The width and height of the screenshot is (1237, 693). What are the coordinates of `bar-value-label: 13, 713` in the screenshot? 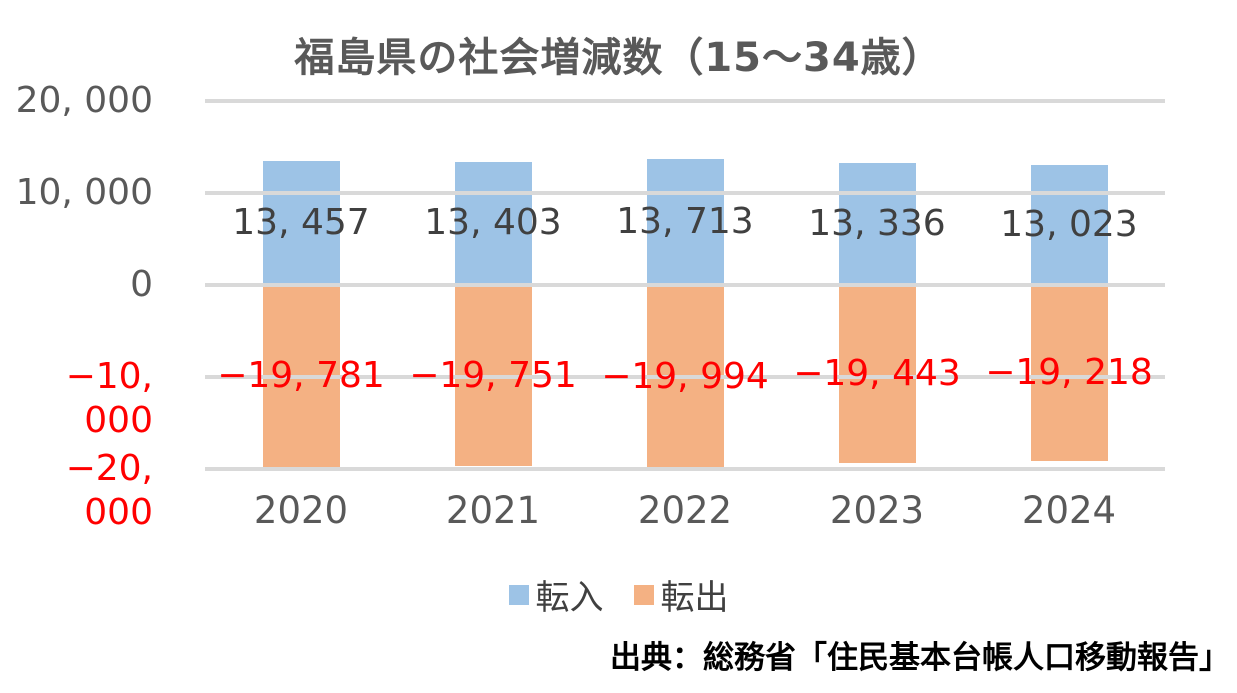 It's located at (685, 222).